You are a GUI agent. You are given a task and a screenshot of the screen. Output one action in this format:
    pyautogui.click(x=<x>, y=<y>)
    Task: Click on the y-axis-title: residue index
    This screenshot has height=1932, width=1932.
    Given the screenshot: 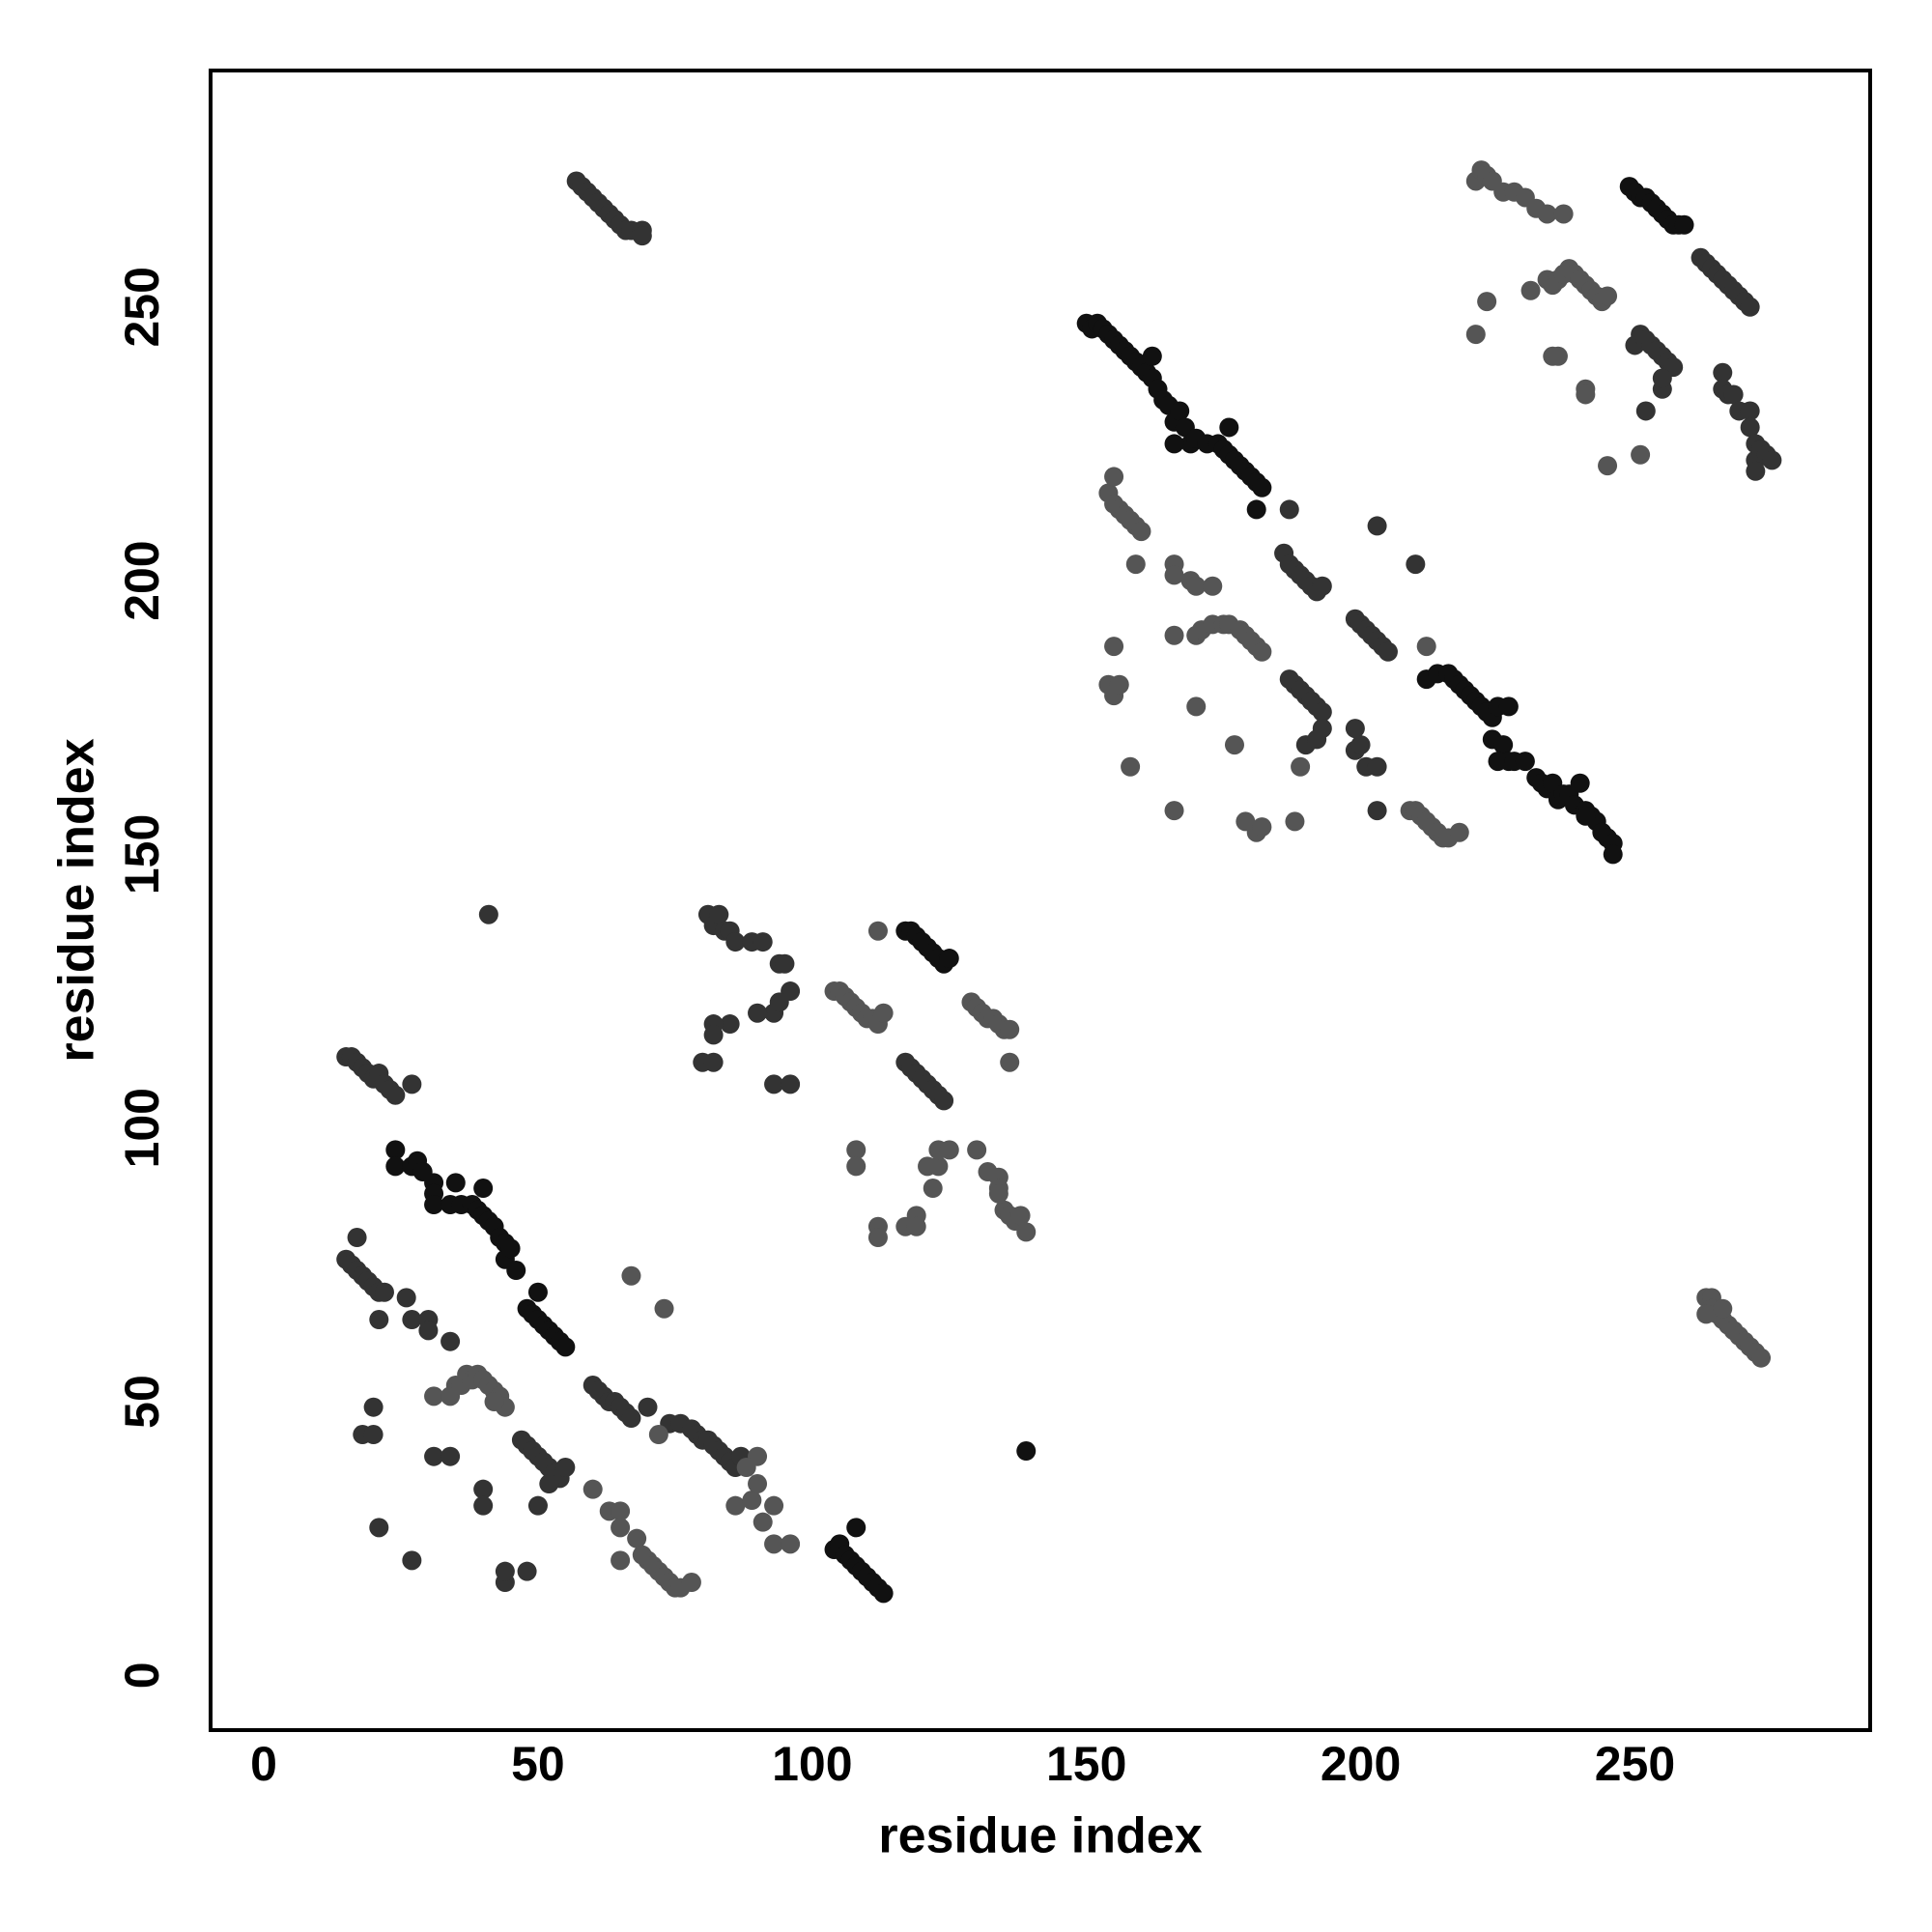 What is the action you would take?
    pyautogui.click(x=77, y=900)
    